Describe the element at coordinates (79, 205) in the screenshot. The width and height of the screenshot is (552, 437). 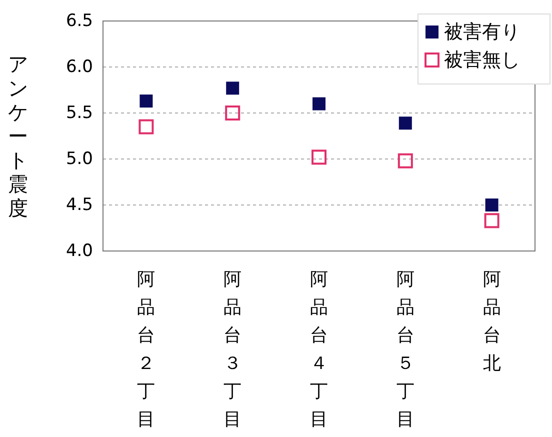
I see `y-tick-label: 4.5` at that location.